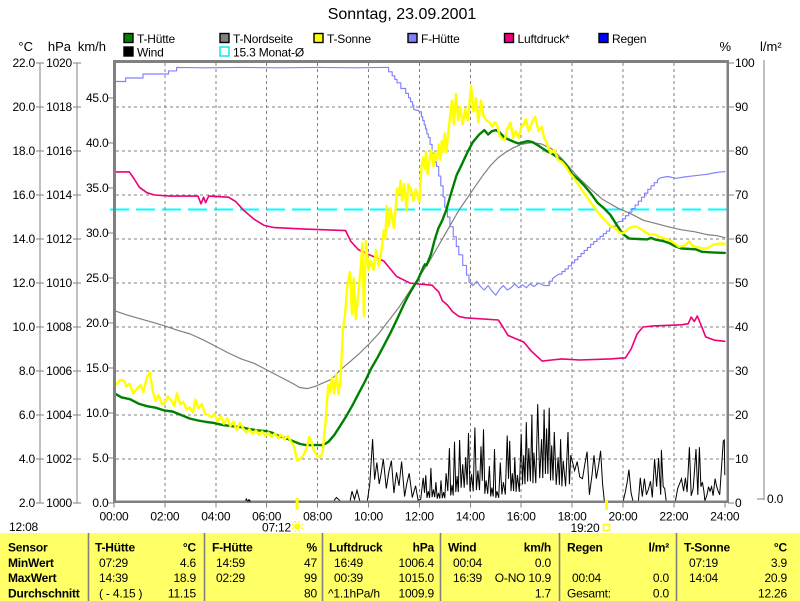 The image size is (800, 601). Describe the element at coordinates (263, 39) in the screenshot. I see `svg-text: T-Nordseite` at that location.